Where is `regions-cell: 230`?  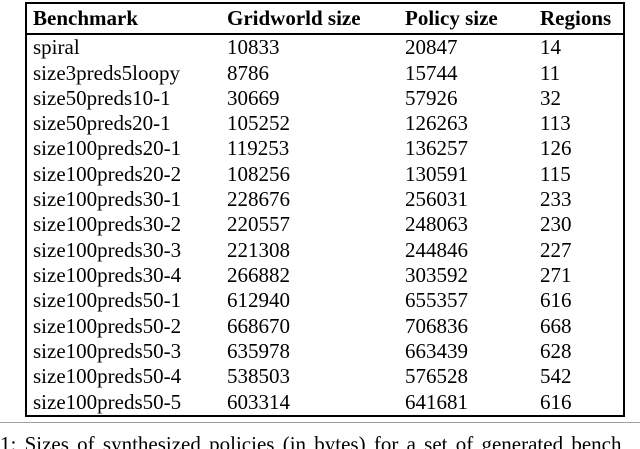
regions-cell: 230 is located at coordinates (556, 224).